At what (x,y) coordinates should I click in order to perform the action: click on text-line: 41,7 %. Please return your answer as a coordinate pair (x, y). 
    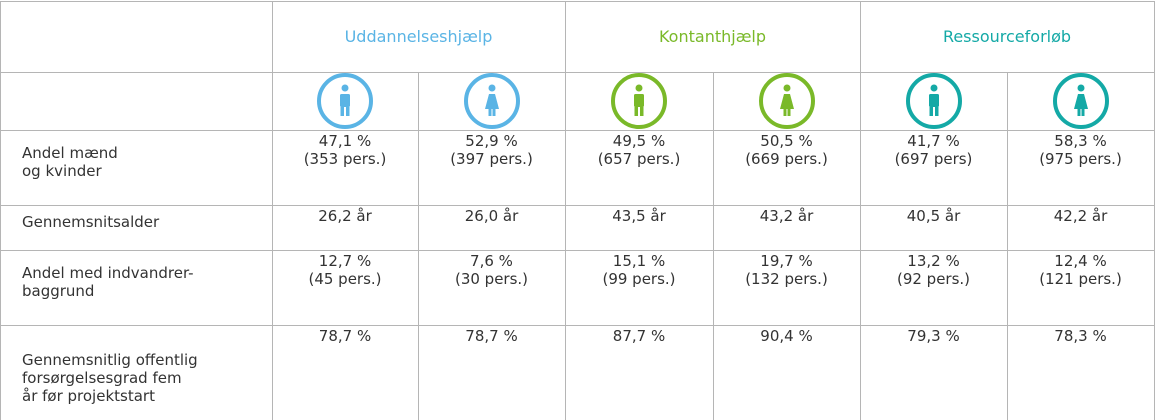
    Looking at the image, I should click on (933, 141).